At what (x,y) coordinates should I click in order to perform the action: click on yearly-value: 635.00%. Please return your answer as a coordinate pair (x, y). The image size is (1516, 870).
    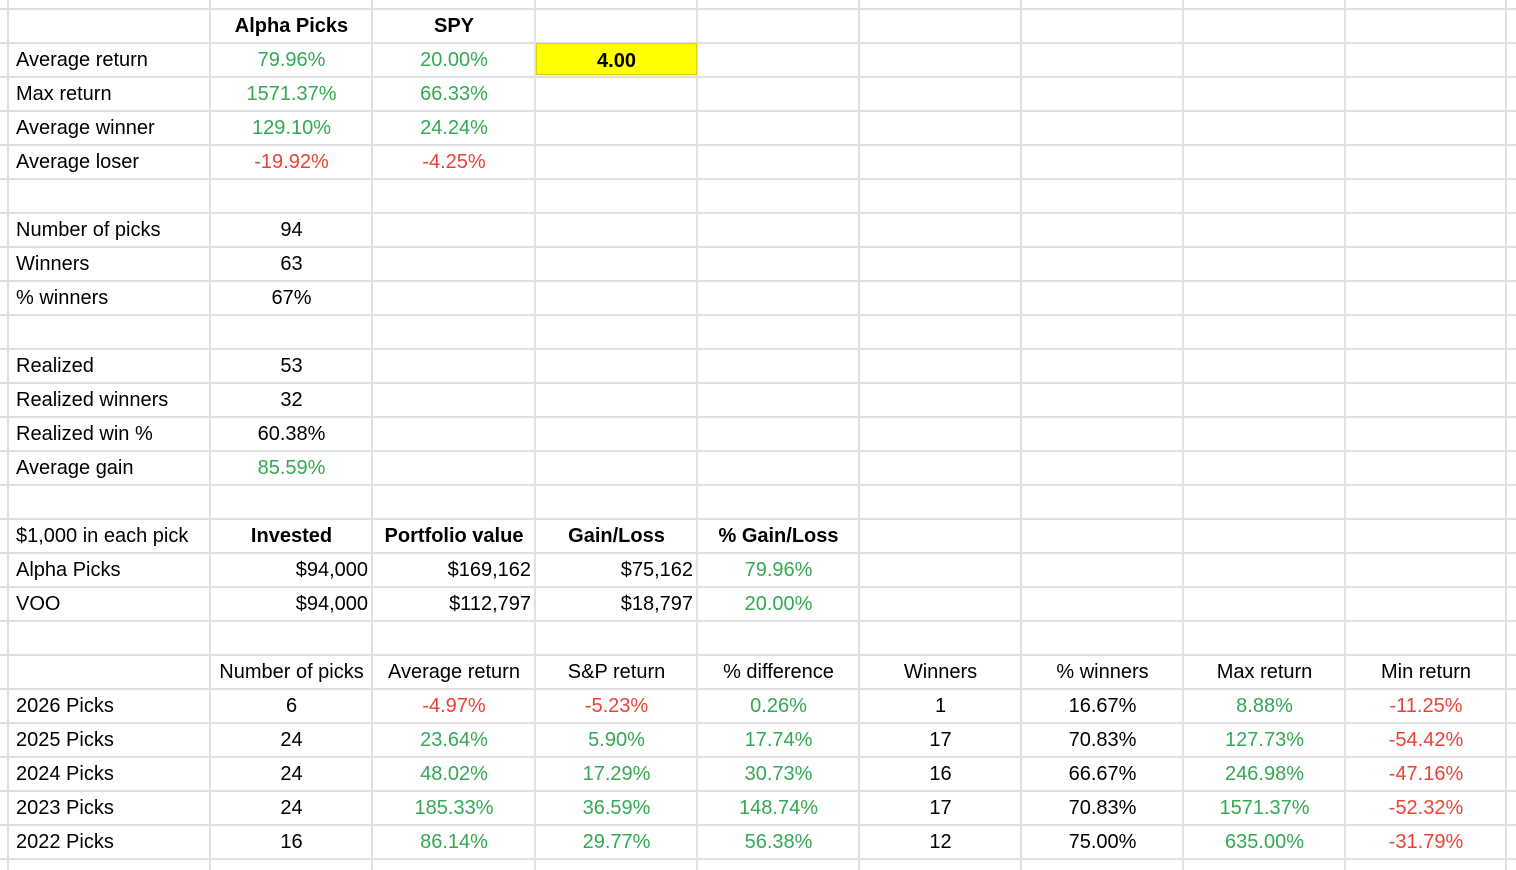
    Looking at the image, I should click on (1264, 842).